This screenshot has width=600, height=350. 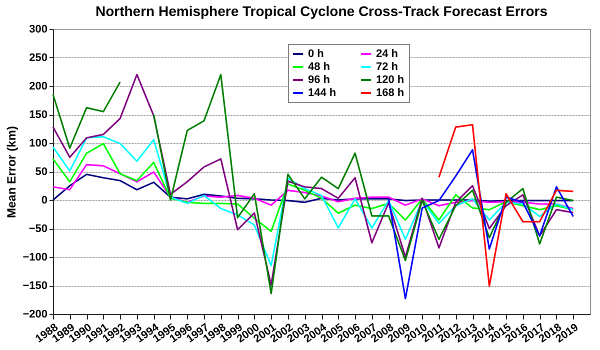 What do you see at coordinates (11, 172) in the screenshot?
I see `y-axis-title: Mean Error (km)` at bounding box center [11, 172].